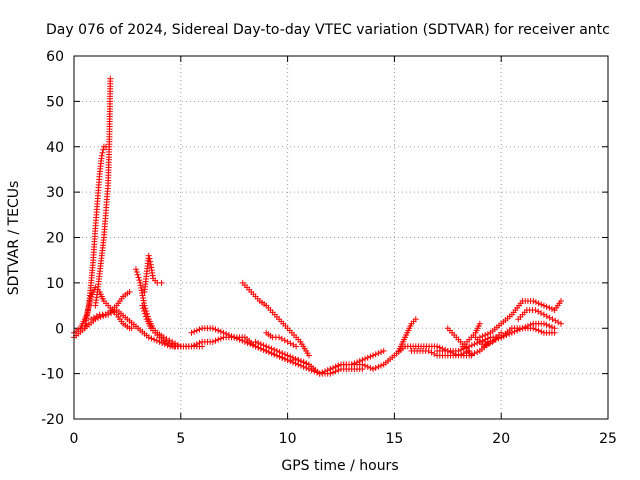 The image size is (640, 480). What do you see at coordinates (55, 102) in the screenshot?
I see `y-tick-label: 50` at bounding box center [55, 102].